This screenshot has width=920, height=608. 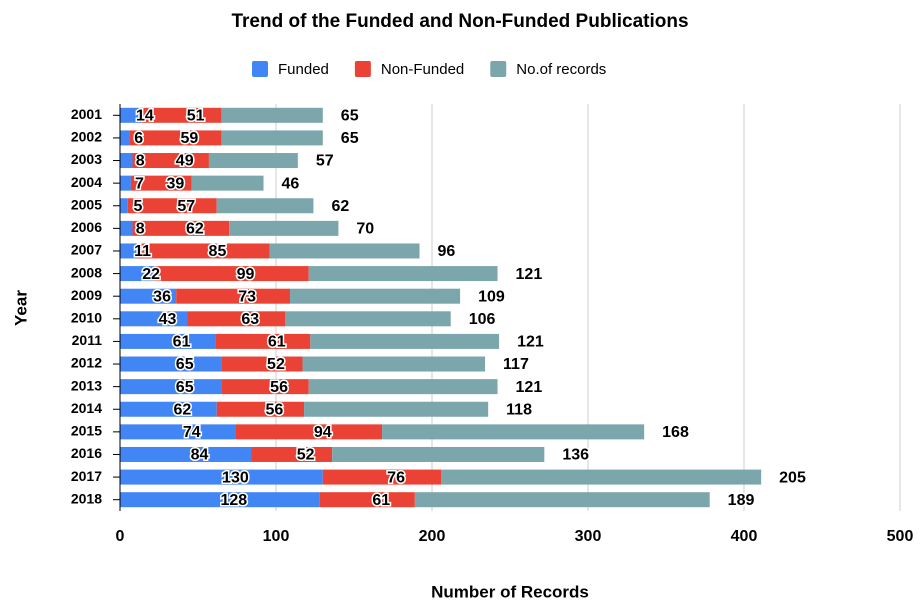 What do you see at coordinates (86, 204) in the screenshot?
I see `y-tick-label: 2005` at bounding box center [86, 204].